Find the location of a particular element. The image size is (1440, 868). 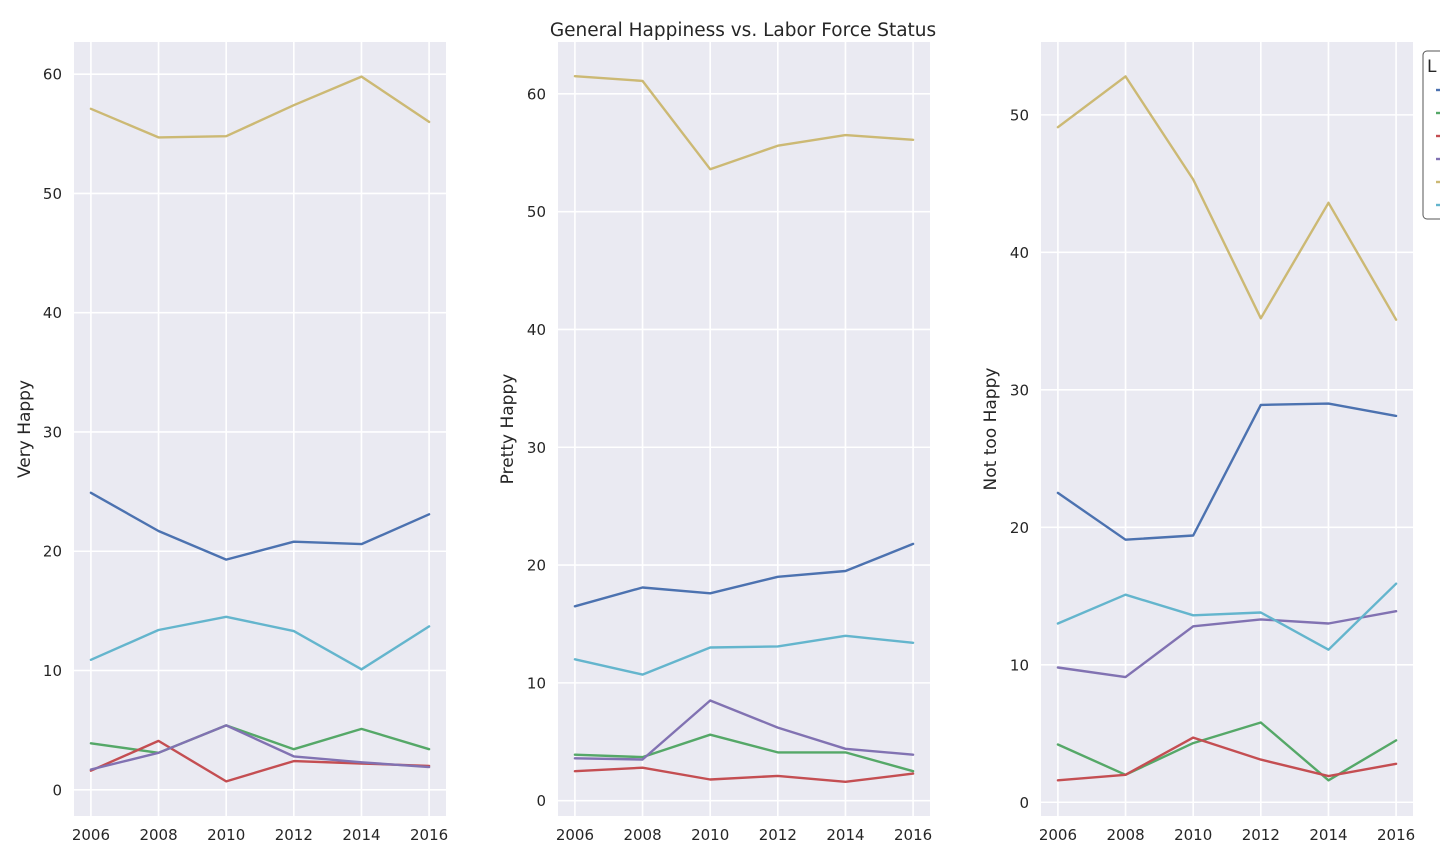

y-axis-label: Not too Happy is located at coordinates (991, 429).